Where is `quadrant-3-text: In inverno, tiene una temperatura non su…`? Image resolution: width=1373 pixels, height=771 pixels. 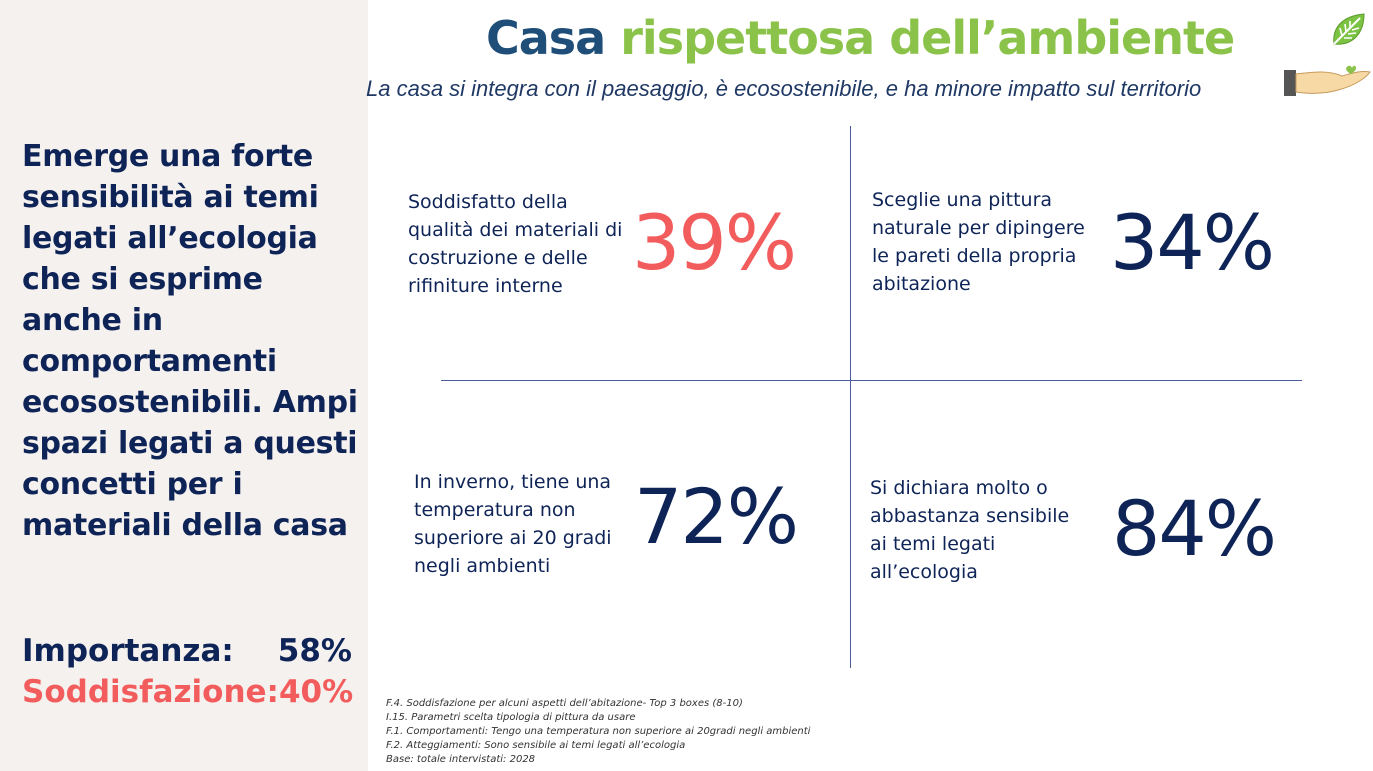
quadrant-3-text: In inverno, tiene una temperatura non su… is located at coordinates (513, 524).